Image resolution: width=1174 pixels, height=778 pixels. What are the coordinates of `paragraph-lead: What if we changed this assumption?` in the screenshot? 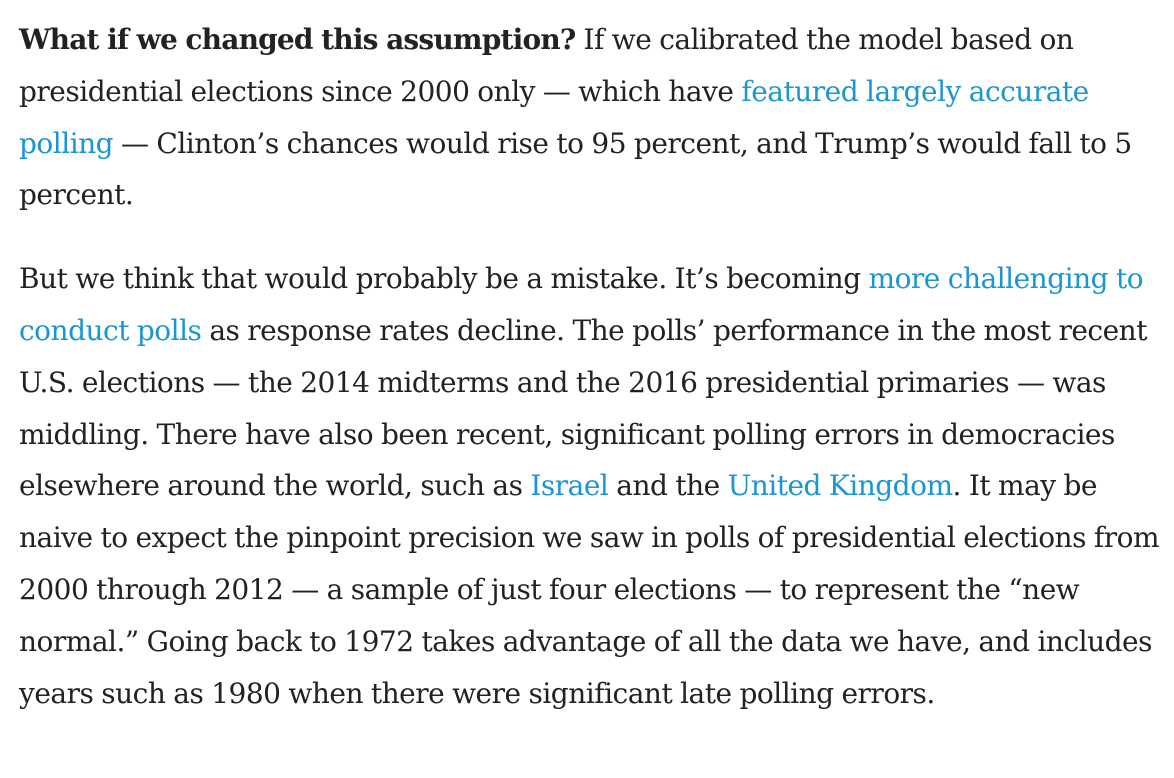 It's located at (297, 39).